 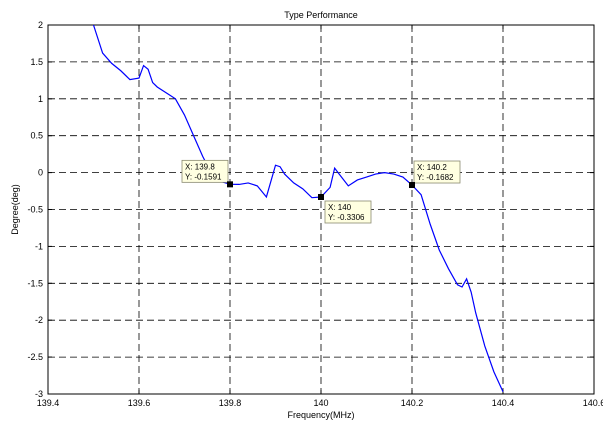 I want to click on x-tick-label: 139.4, so click(x=48, y=403).